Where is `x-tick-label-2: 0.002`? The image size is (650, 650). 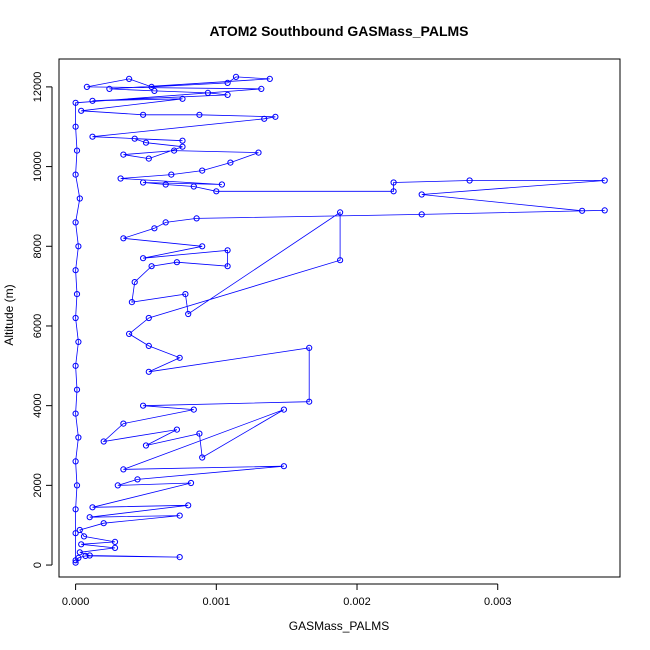
x-tick-label-2: 0.002 is located at coordinates (357, 602).